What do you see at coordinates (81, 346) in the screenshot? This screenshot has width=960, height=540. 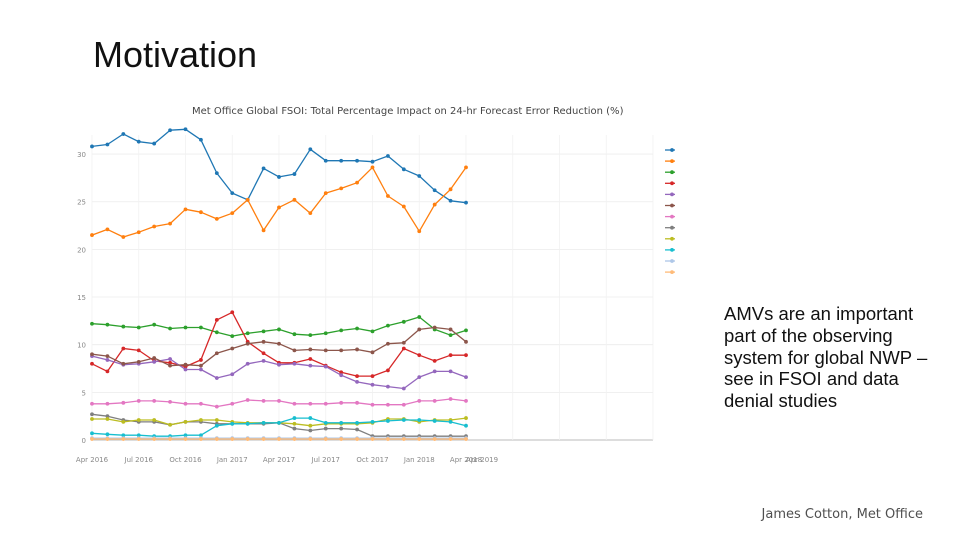 I see `y-tick-label: 10` at bounding box center [81, 346].